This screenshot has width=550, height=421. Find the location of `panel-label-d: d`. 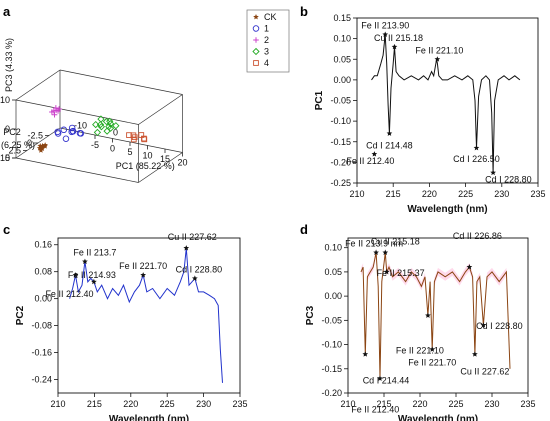

panel-label-d: d is located at coordinates (304, 229).